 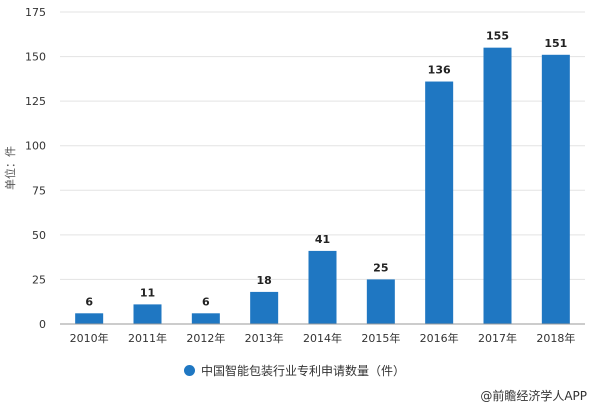 What do you see at coordinates (497, 338) in the screenshot?
I see `x-tick-label: 2017年` at bounding box center [497, 338].